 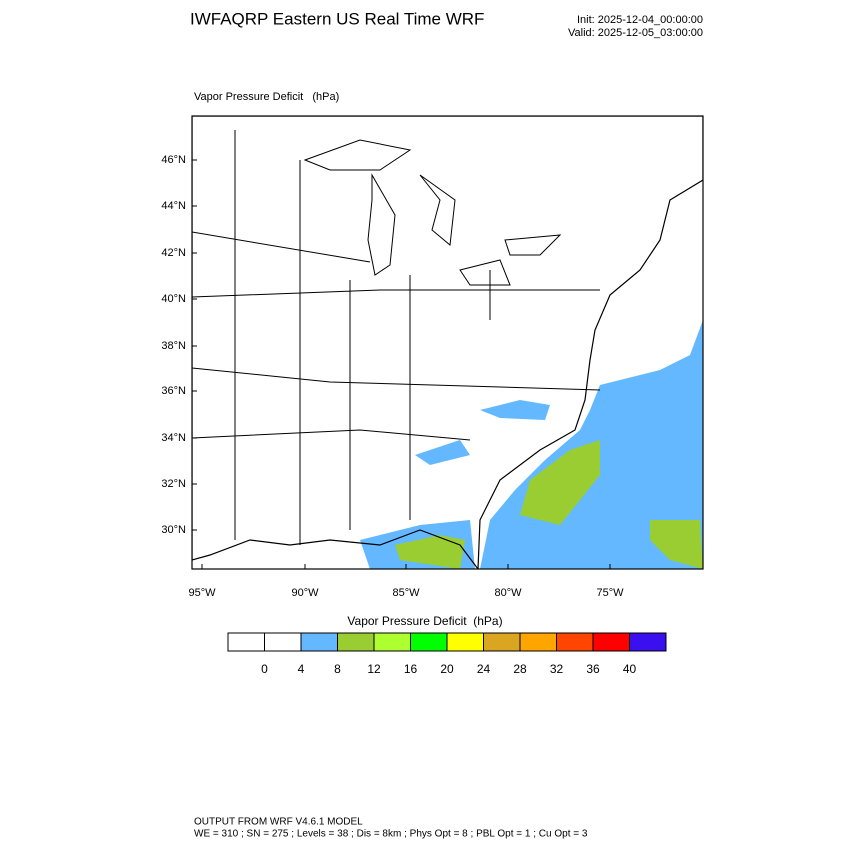 I want to click on lat-tick-label: 36°N, so click(x=173, y=391).